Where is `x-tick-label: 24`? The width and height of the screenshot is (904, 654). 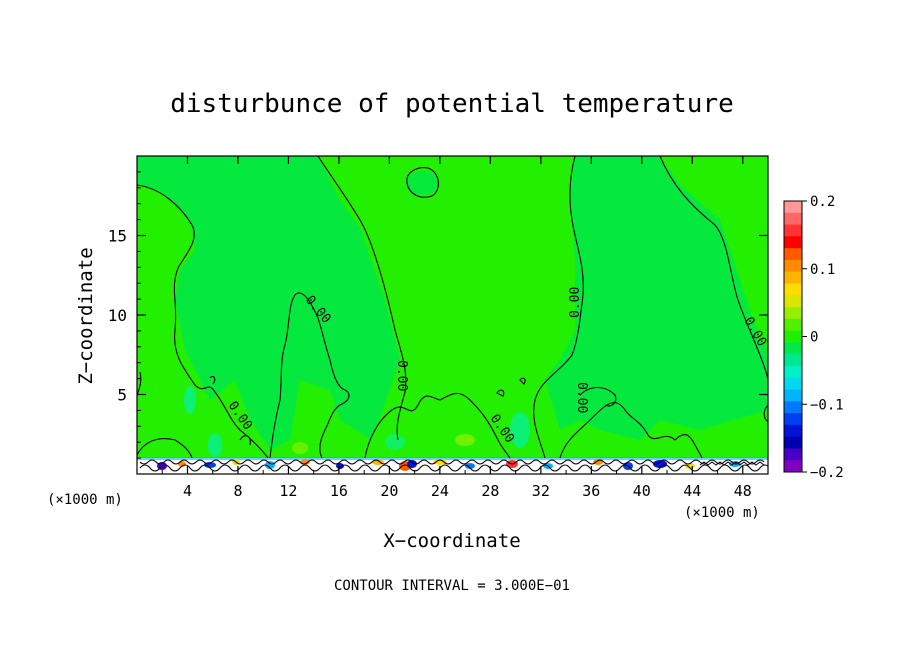 x-tick-label: 24 is located at coordinates (440, 491).